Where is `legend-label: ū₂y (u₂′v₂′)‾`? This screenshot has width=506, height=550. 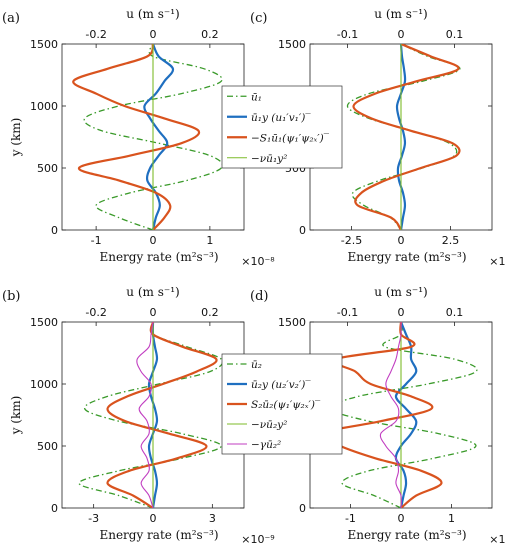 legend-label: ū₂y (u₂′v₂′)‾ is located at coordinates (281, 385).